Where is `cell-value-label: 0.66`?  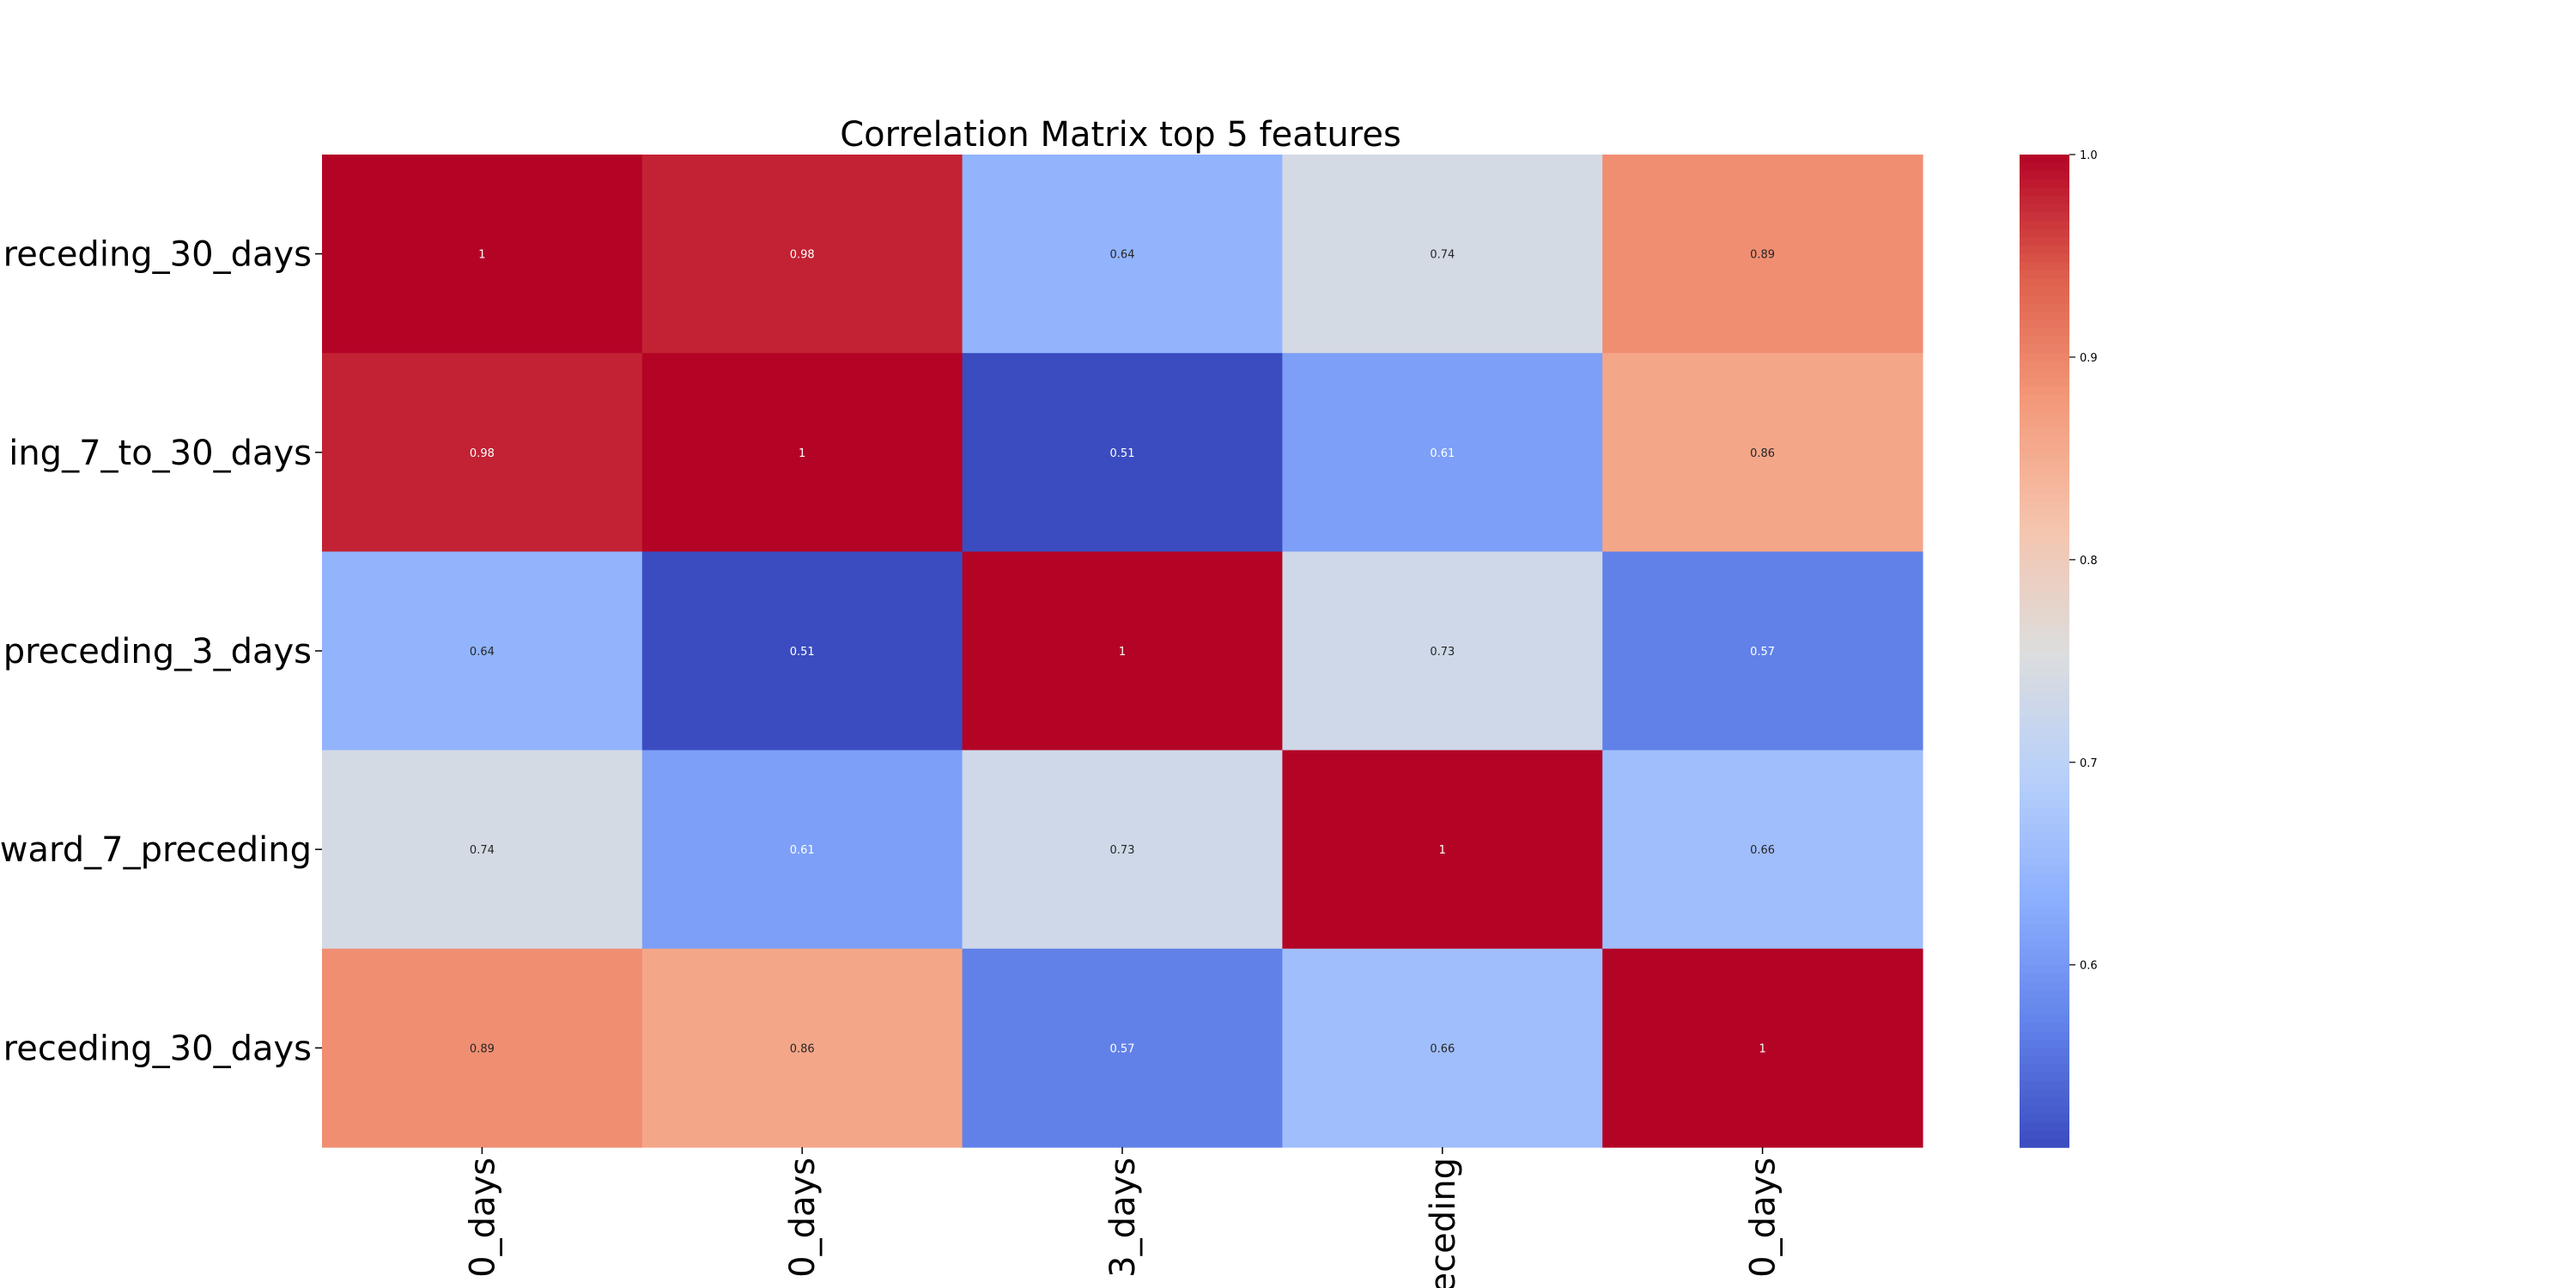
cell-value-label: 0.66 is located at coordinates (1762, 850).